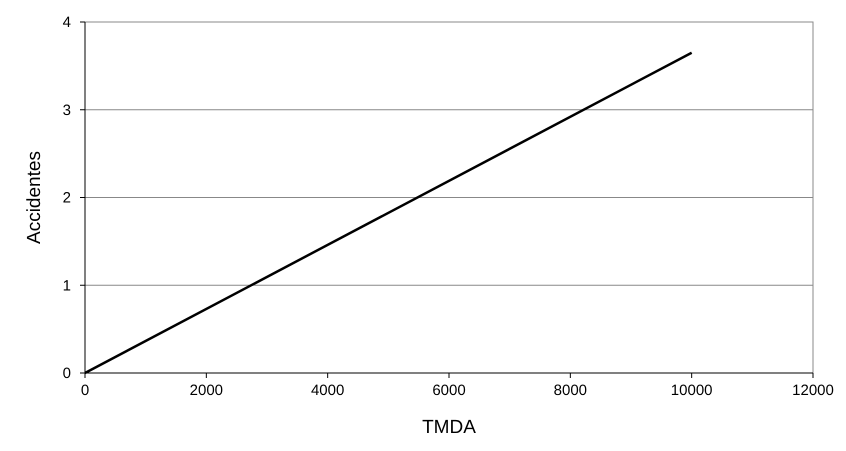 Image resolution: width=846 pixels, height=451 pixels. I want to click on x-tick-label: 2000, so click(207, 390).